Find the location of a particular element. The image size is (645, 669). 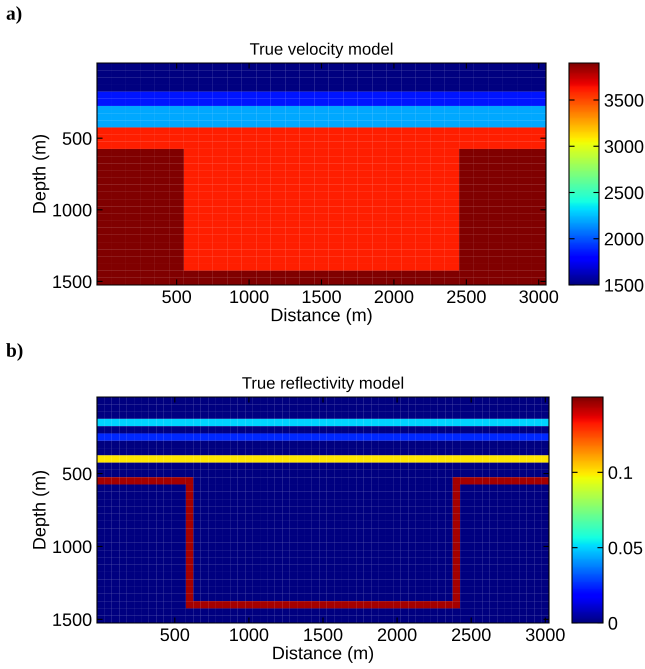

chart-title: True velocity model is located at coordinates (321, 50).